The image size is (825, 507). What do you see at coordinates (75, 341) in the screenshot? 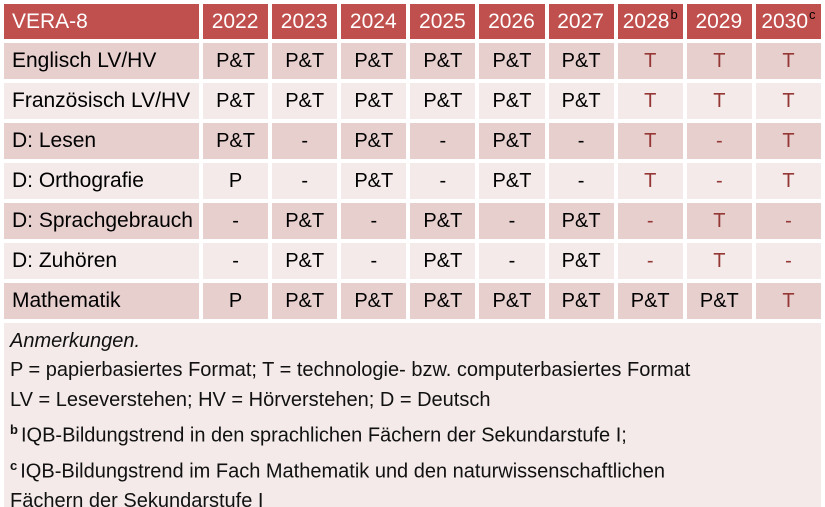
I see `notes-title: Anmerkungen.` at bounding box center [75, 341].